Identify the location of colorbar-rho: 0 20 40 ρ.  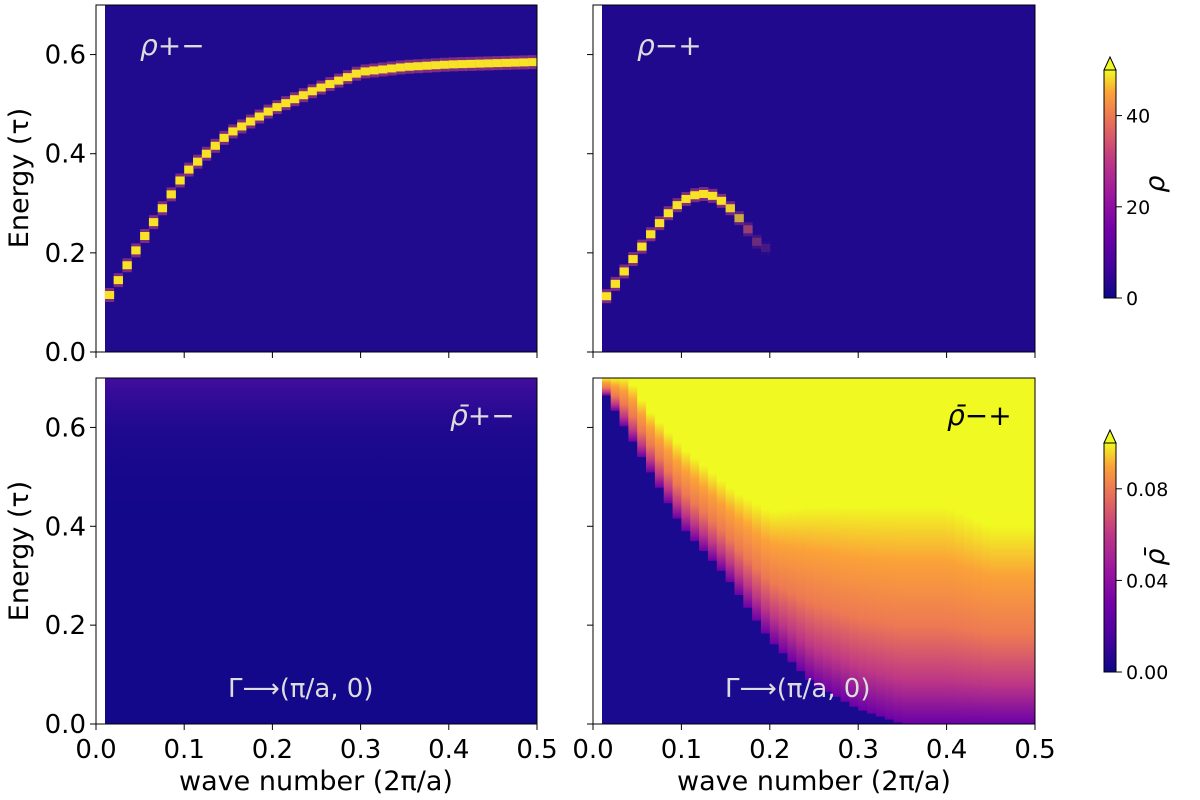
(1137, 182).